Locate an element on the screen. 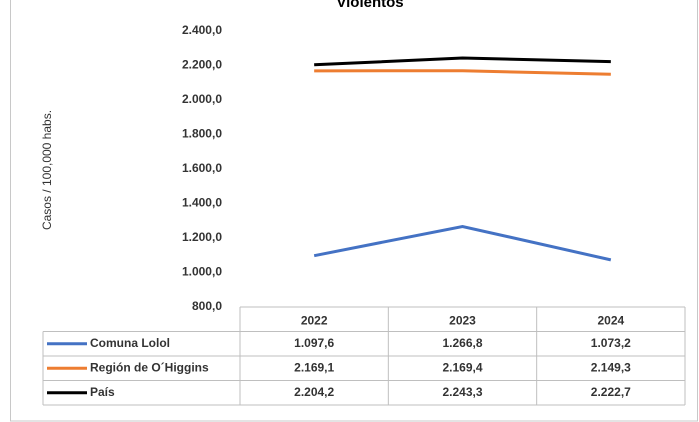  table-value: 2.169,4 is located at coordinates (462, 367).